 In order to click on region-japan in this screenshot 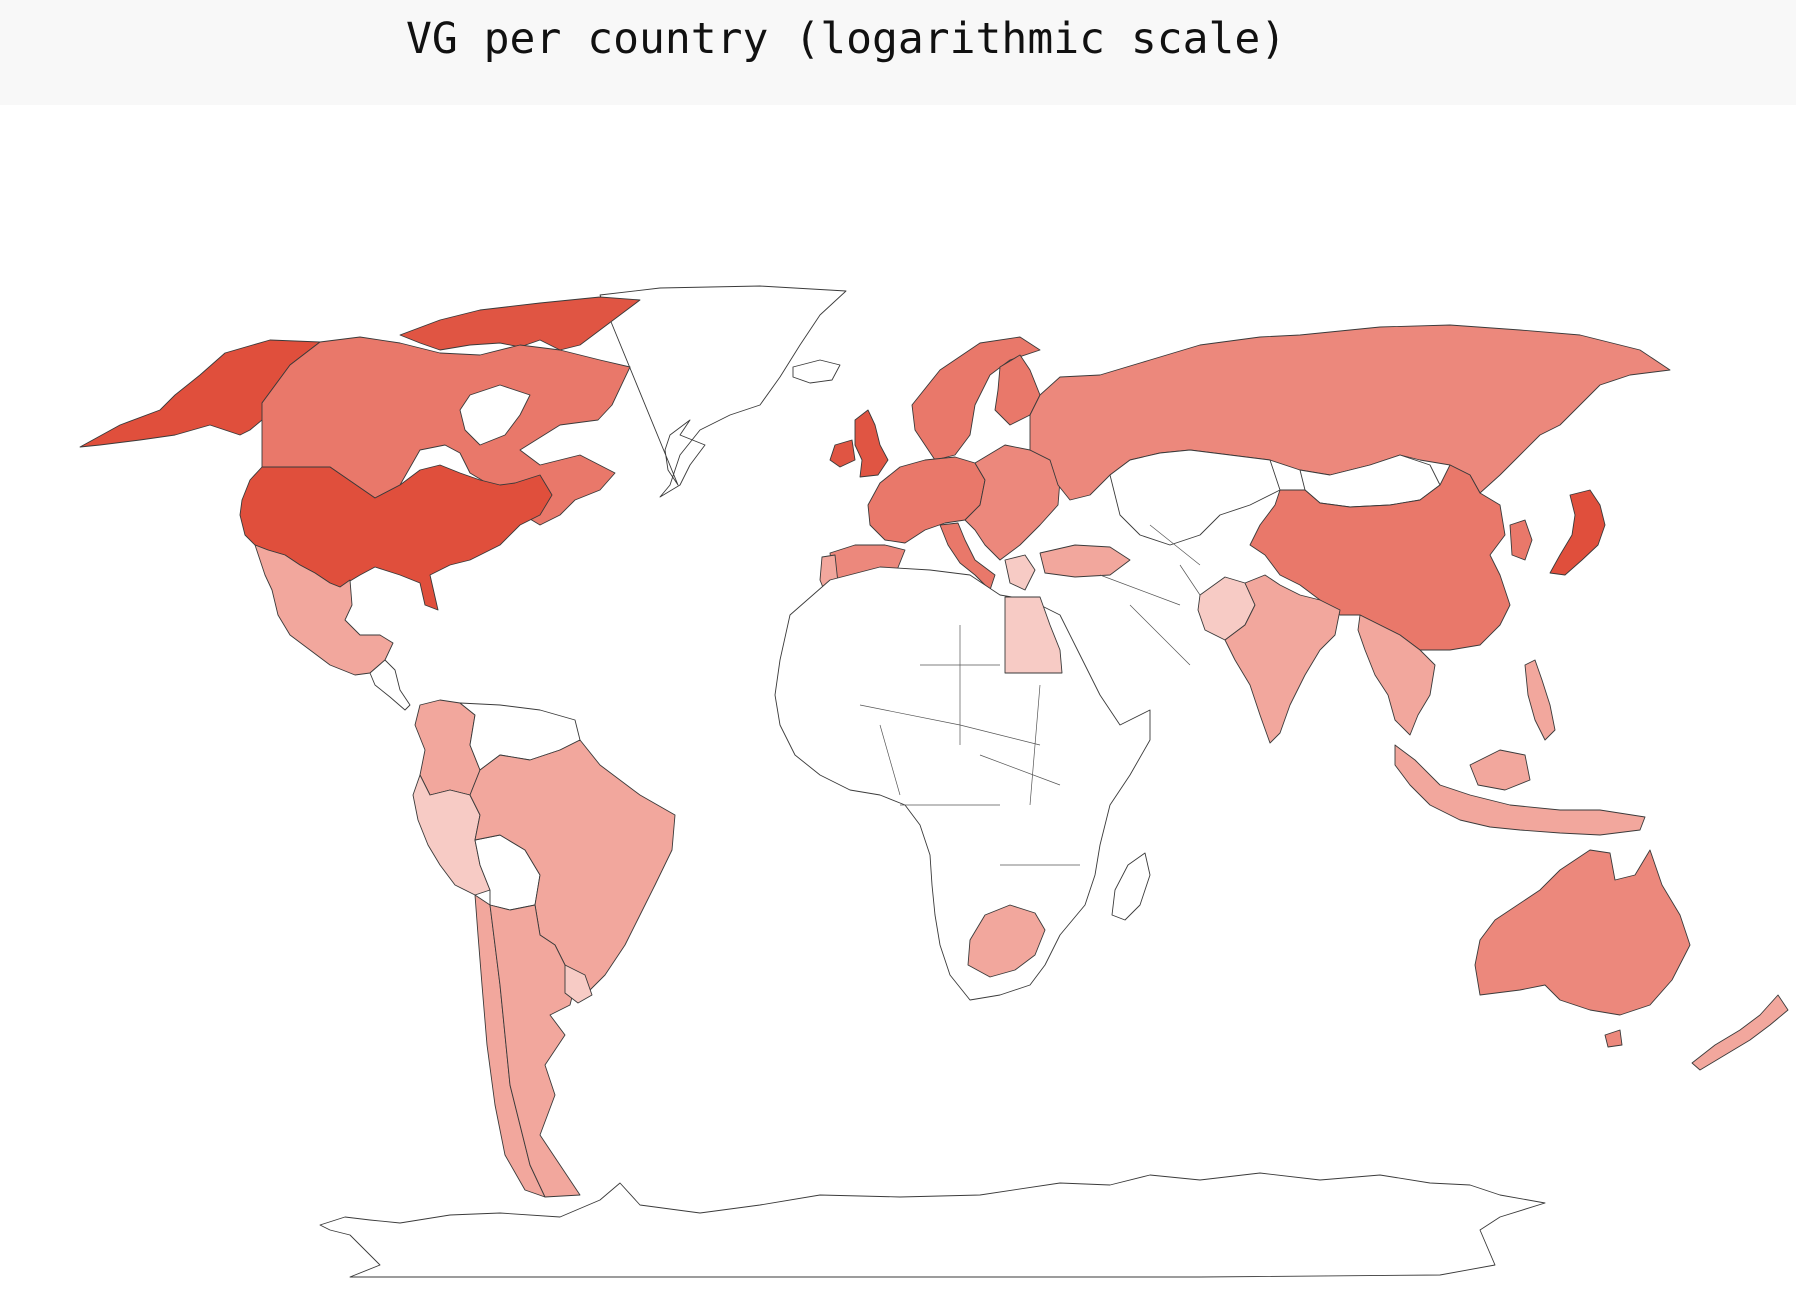, I will do `click(1577, 532)`.